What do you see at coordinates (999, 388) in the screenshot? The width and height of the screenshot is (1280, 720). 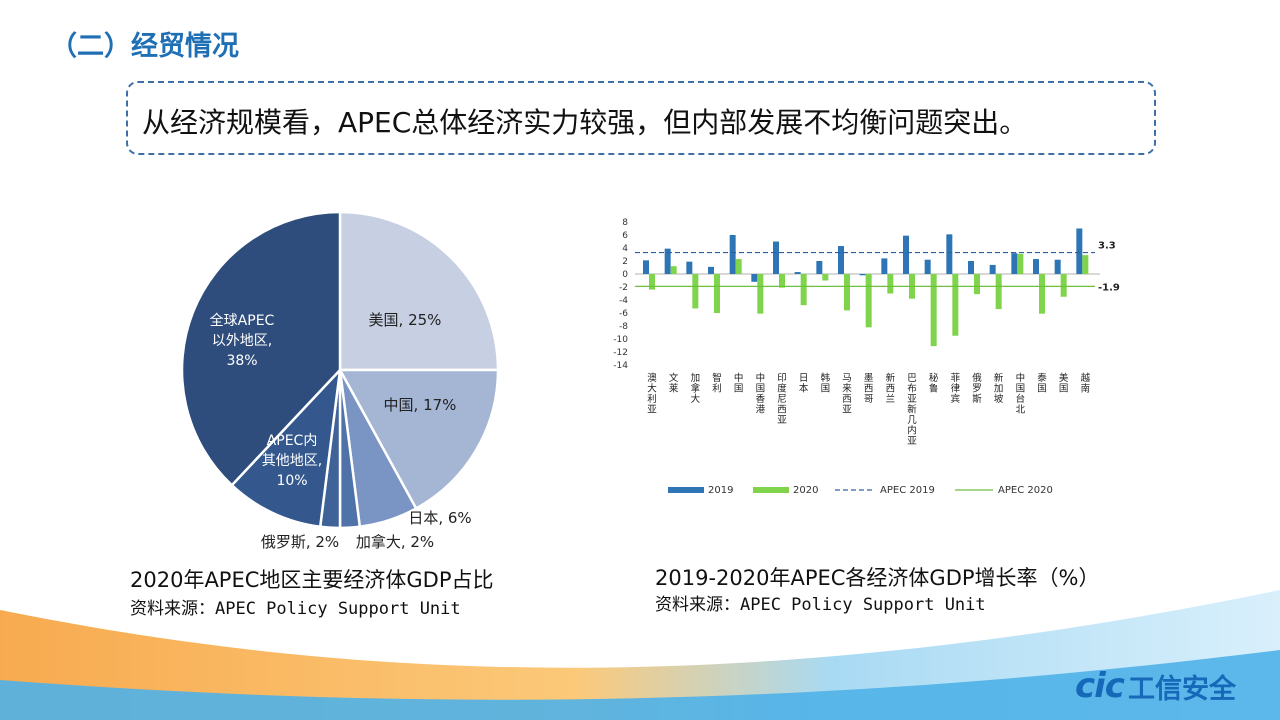 I see `x-tick-label: 新加坡` at bounding box center [999, 388].